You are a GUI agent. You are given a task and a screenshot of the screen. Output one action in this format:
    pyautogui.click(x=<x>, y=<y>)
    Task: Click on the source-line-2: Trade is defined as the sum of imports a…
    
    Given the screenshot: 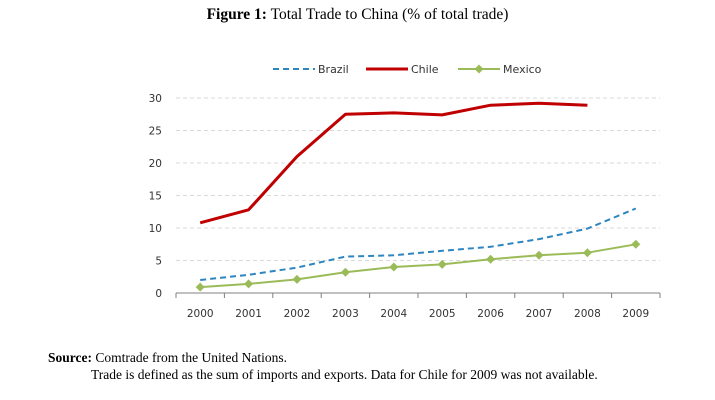 What is the action you would take?
    pyautogui.click(x=344, y=374)
    